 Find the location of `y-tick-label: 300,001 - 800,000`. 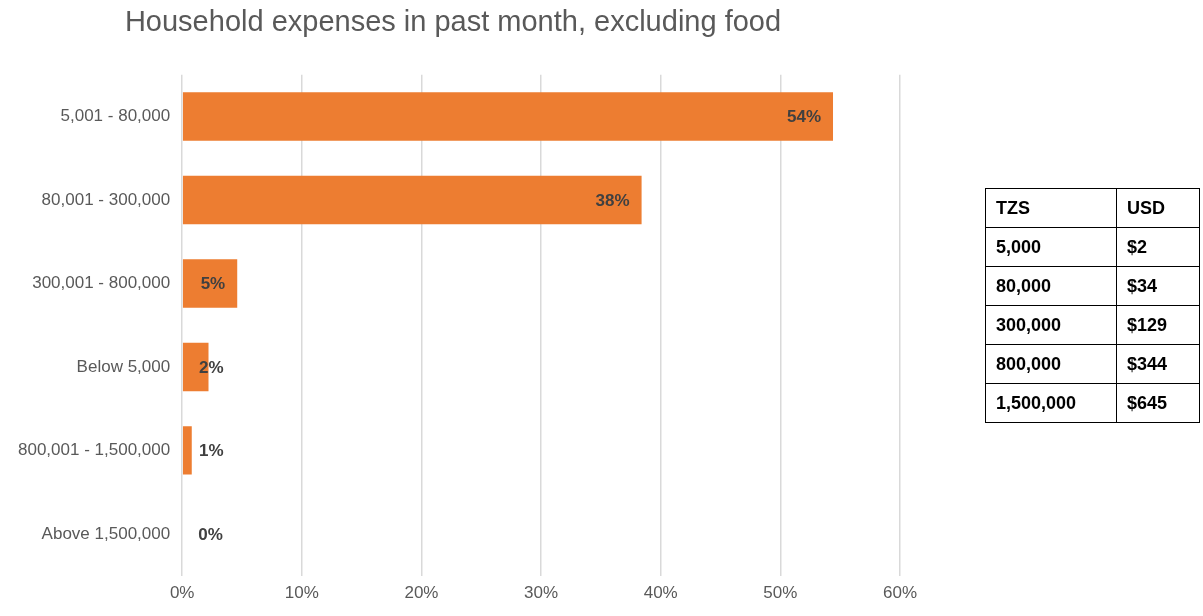

y-tick-label: 300,001 - 800,000 is located at coordinates (101, 283).